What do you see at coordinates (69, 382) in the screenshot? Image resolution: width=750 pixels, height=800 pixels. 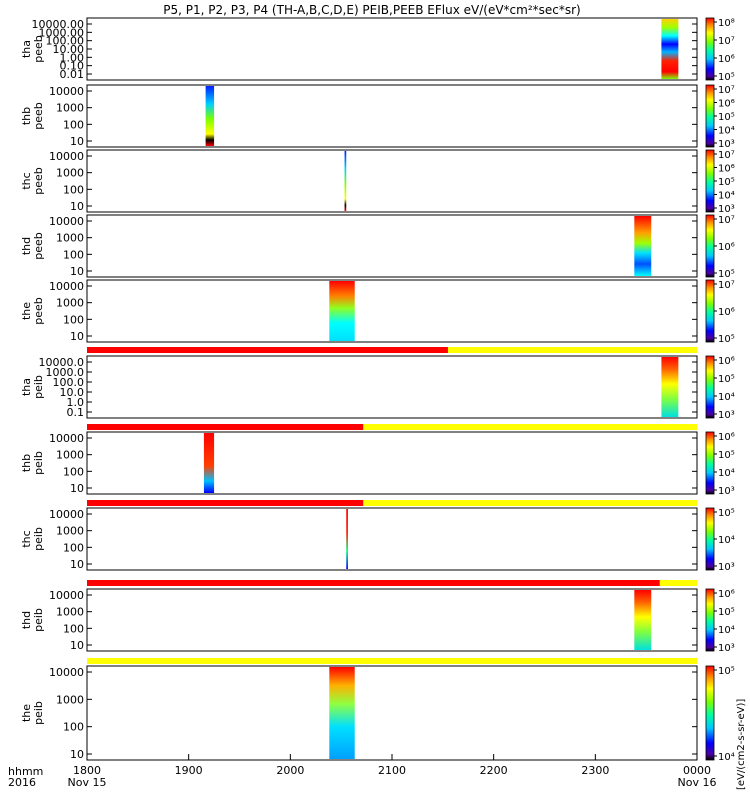 I see `y-tick-label: 100.0` at bounding box center [69, 382].